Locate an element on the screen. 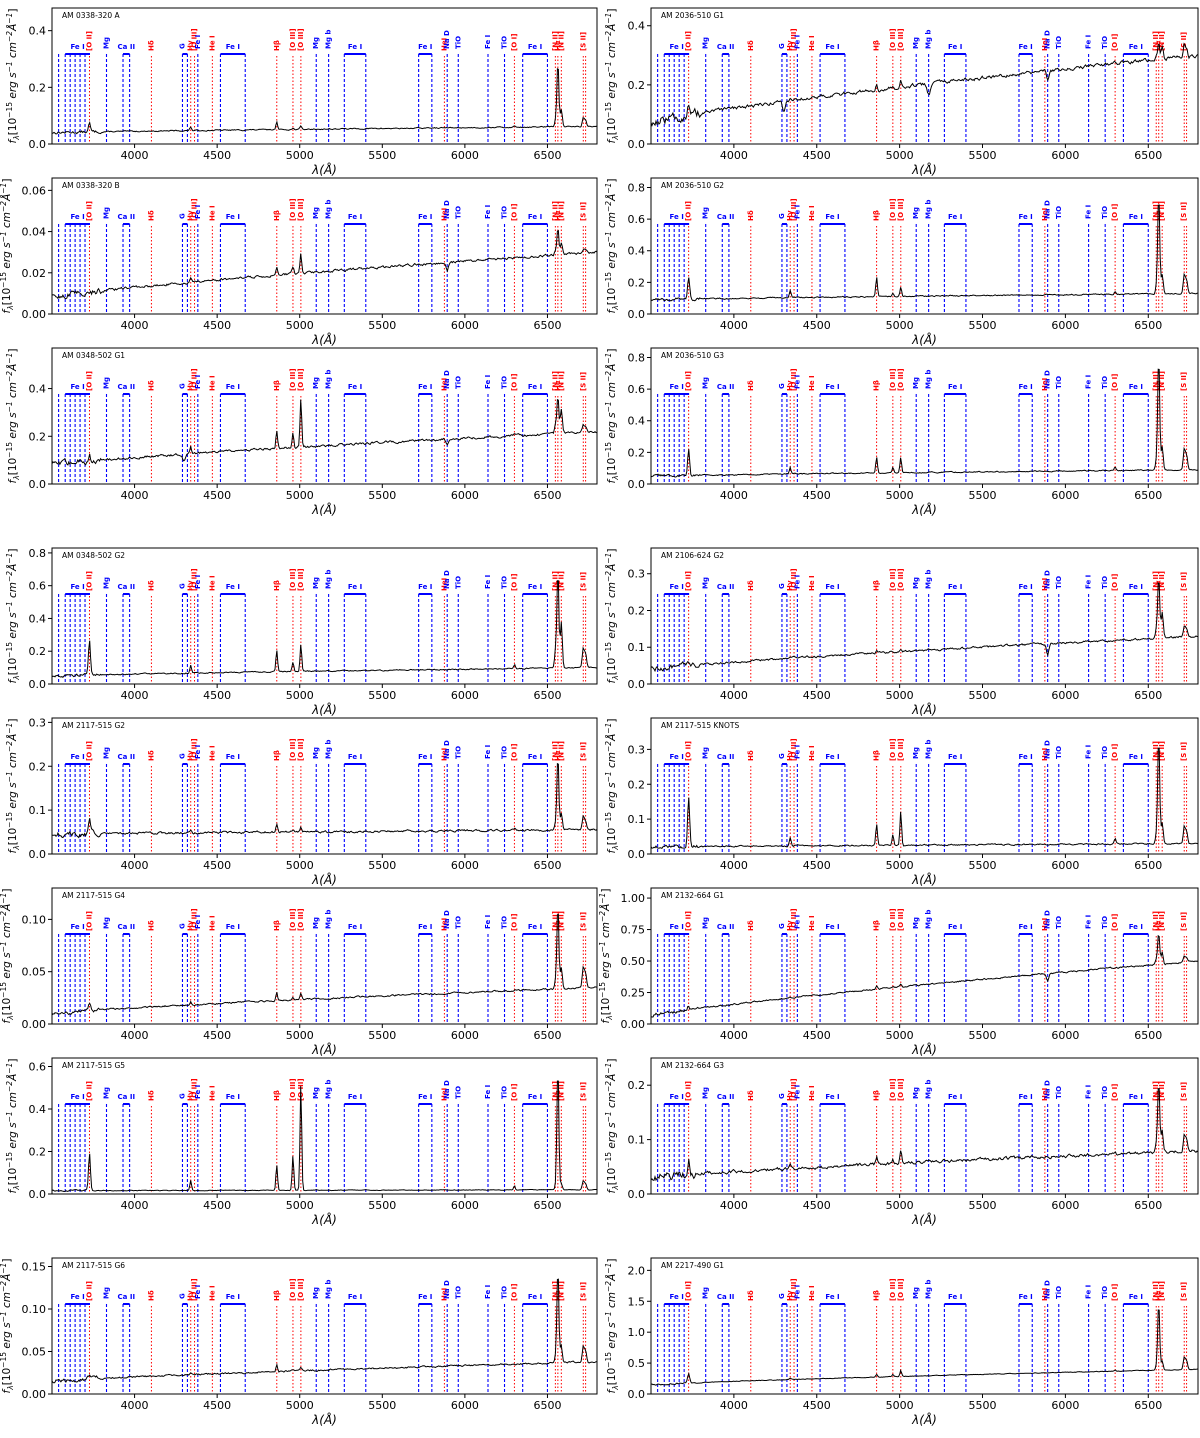 This screenshot has height=1438, width=1200. panel-title: AM 0348-502 G2 is located at coordinates (93, 555).